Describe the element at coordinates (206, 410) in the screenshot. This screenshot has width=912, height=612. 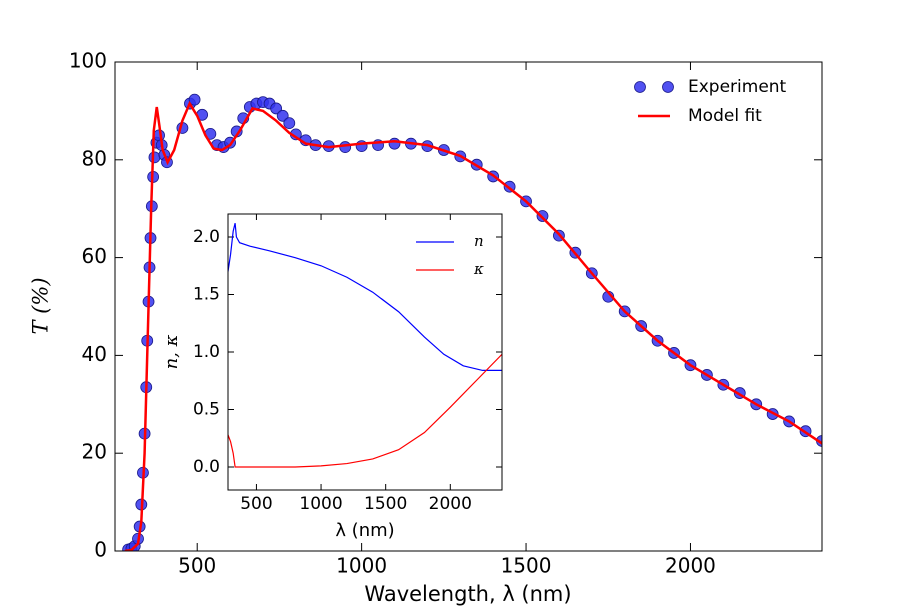
I see `y-tick-label: 0.5` at that location.